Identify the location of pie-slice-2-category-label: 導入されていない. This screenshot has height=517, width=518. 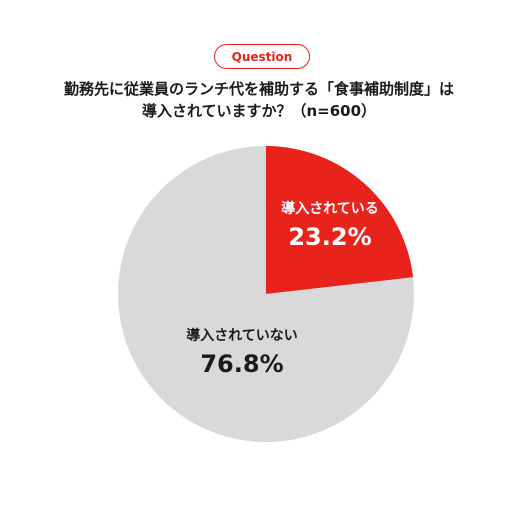
(242, 335).